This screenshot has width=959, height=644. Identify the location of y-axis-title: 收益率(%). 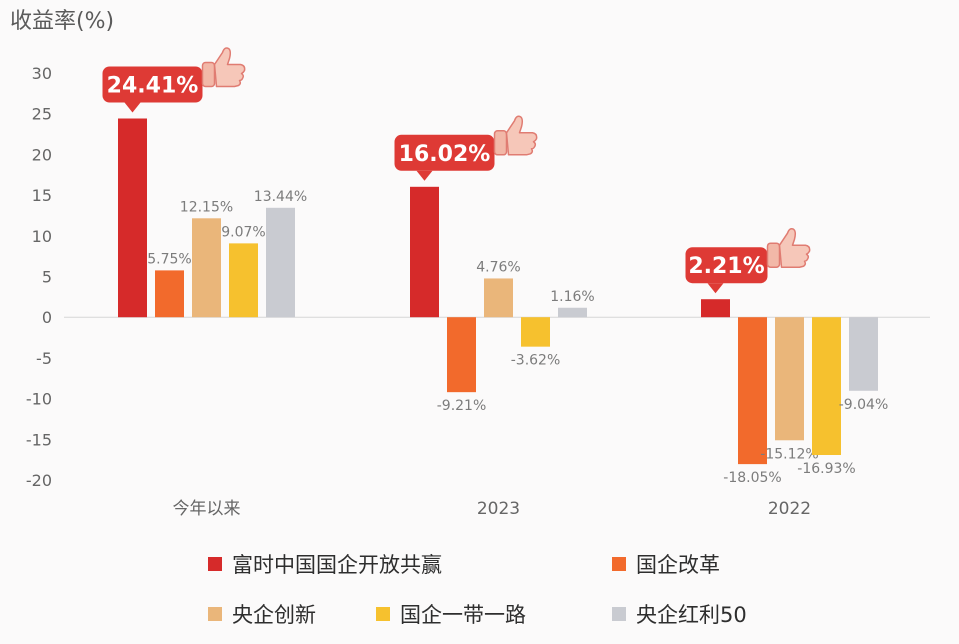
(62, 21).